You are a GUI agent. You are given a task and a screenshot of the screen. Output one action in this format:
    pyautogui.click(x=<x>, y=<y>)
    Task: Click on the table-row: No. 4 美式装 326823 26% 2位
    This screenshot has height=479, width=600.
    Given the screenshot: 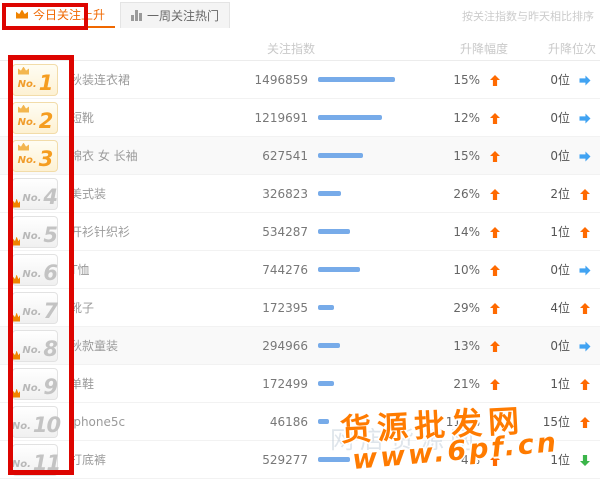 What is the action you would take?
    pyautogui.click(x=300, y=194)
    